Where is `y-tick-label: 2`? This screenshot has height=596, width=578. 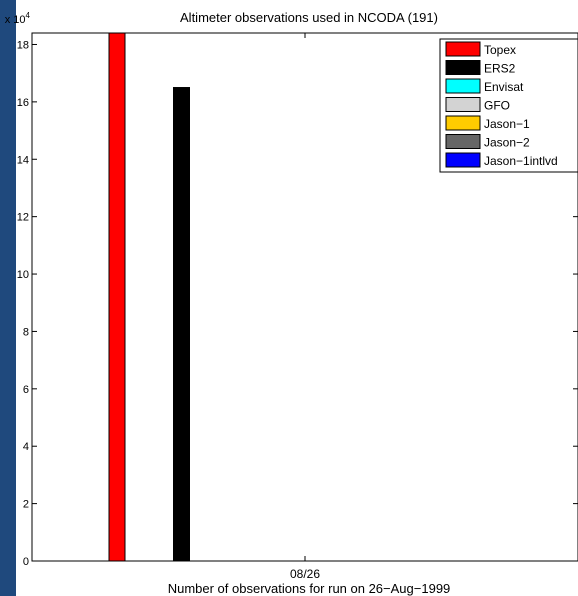
y-tick-label: 2 is located at coordinates (26, 505).